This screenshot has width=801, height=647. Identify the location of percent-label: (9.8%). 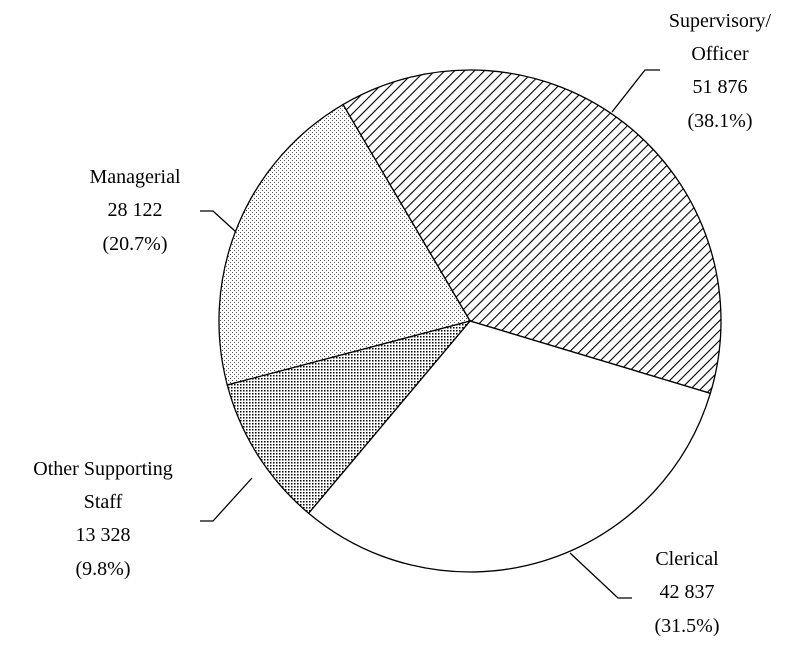
(103, 569).